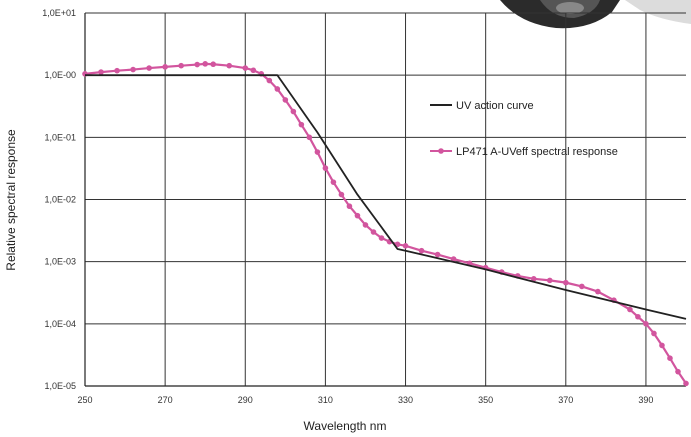 This screenshot has height=437, width=691. What do you see at coordinates (405, 400) in the screenshot?
I see `x-tick-label: 330` at bounding box center [405, 400].